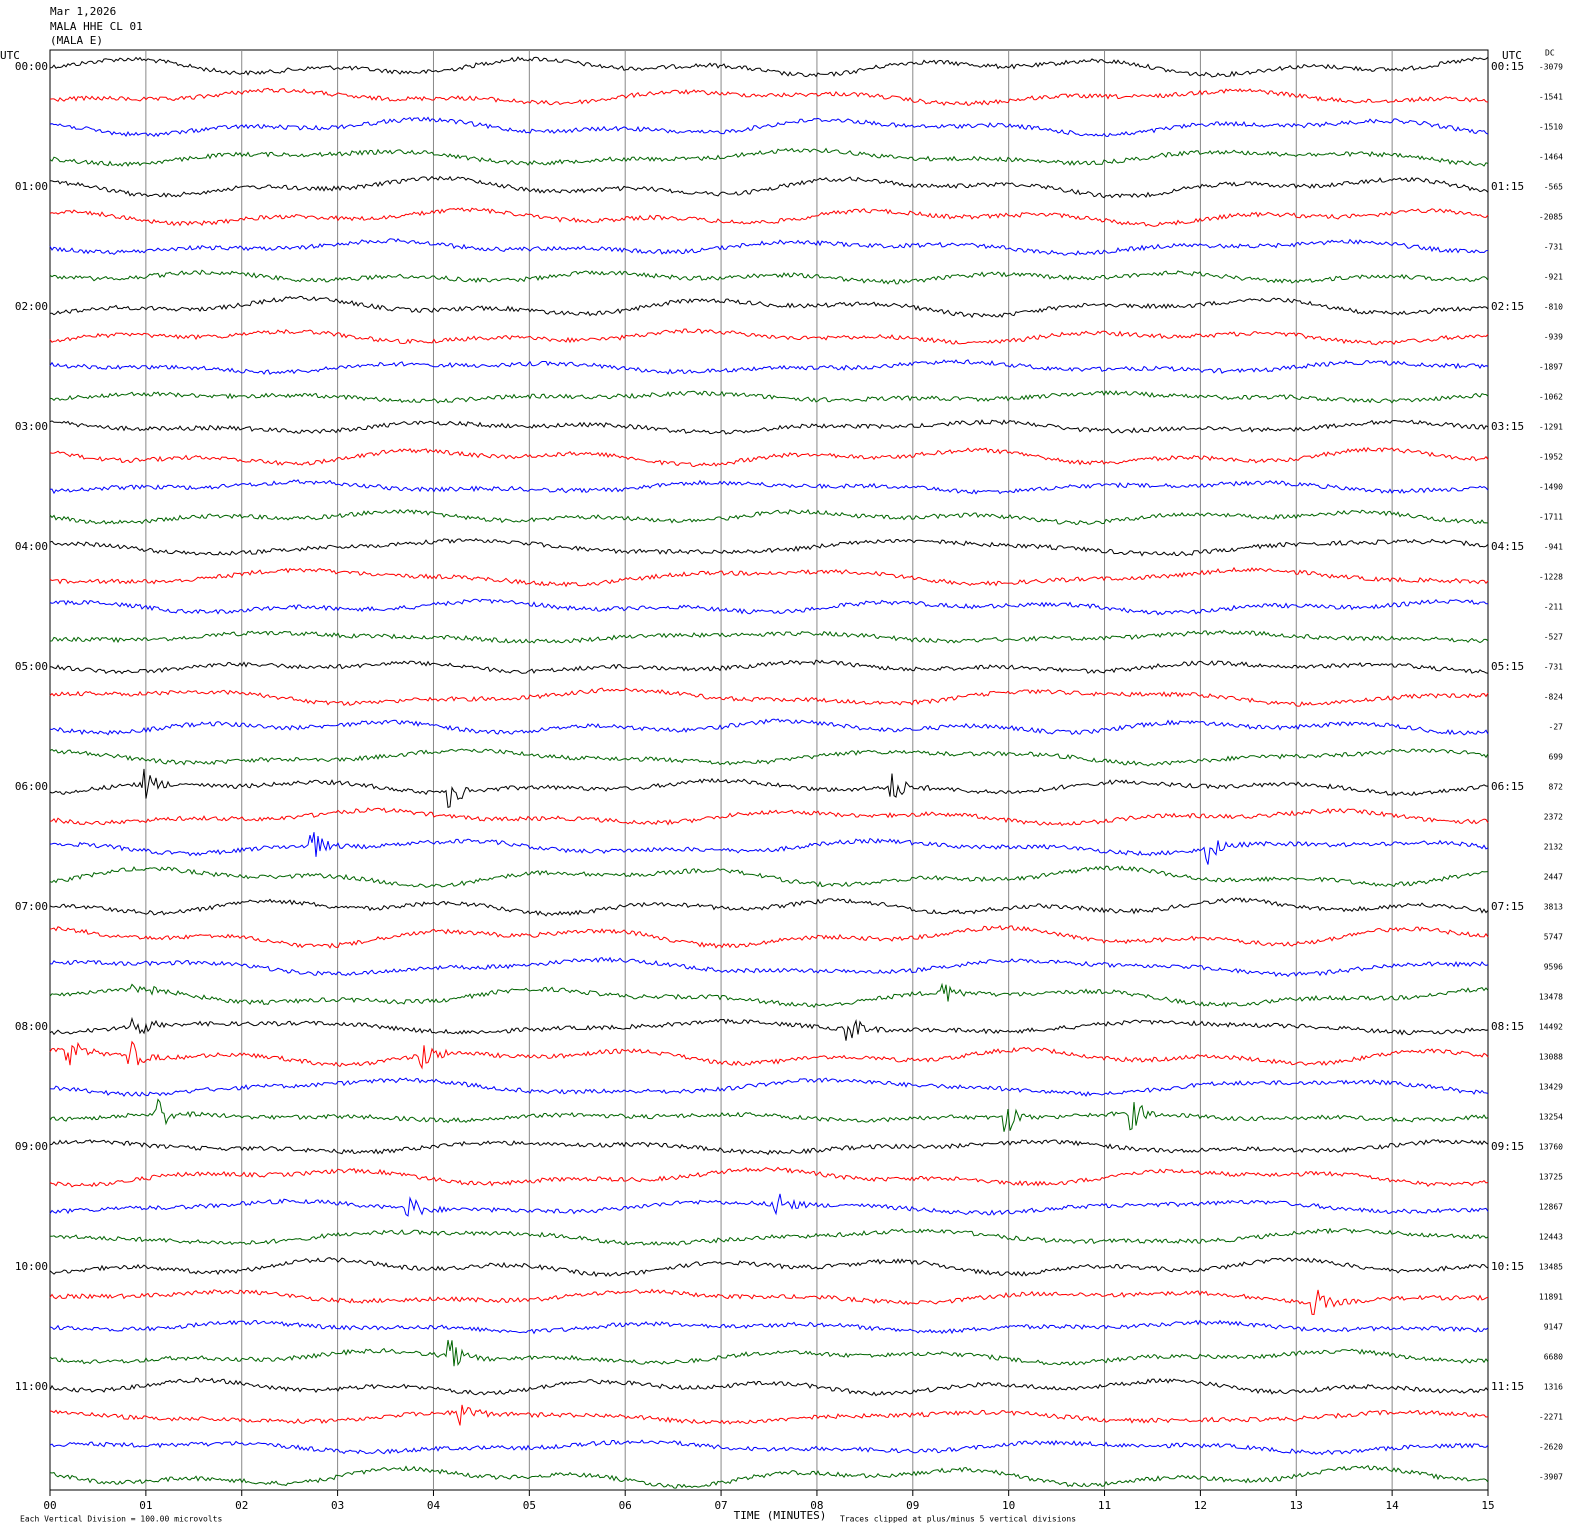  What do you see at coordinates (1551, 457) in the screenshot?
I see `dc-value: -1952` at bounding box center [1551, 457].